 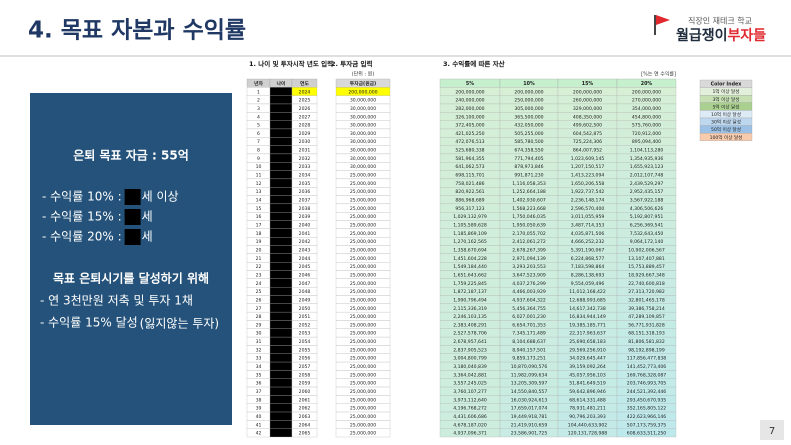 I want to click on cell-text: 2056, so click(x=305, y=359).